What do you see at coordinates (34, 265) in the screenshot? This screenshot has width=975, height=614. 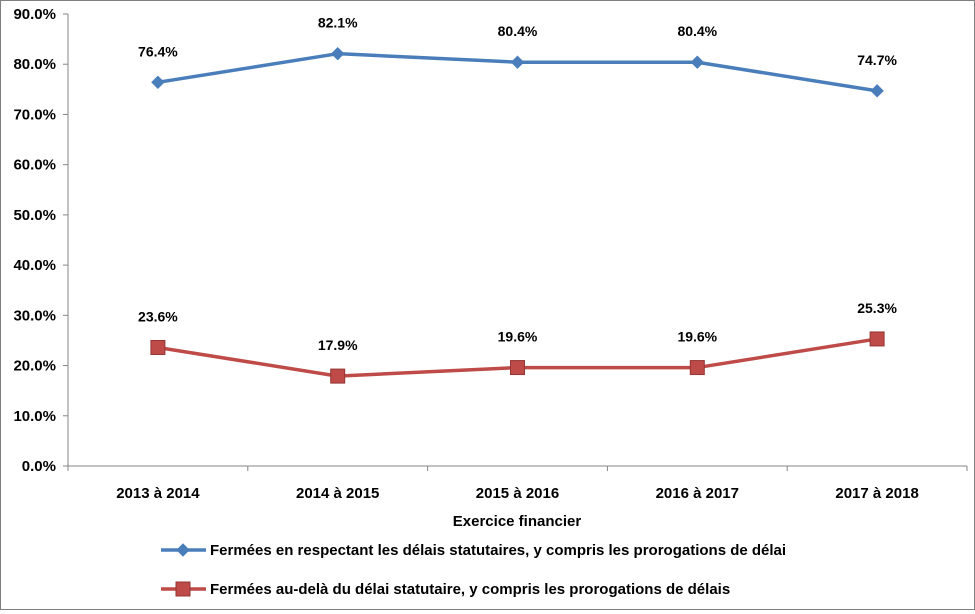 I see `y-tick-label: 40.0%` at bounding box center [34, 265].